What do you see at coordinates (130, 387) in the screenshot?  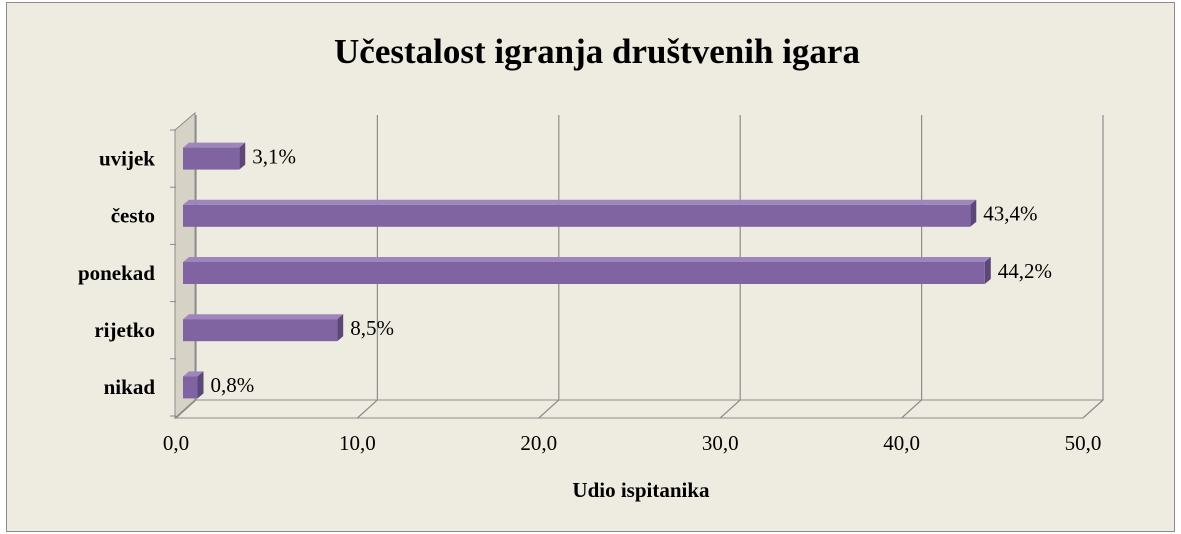 I see `y-tick-label: nikad` at bounding box center [130, 387].